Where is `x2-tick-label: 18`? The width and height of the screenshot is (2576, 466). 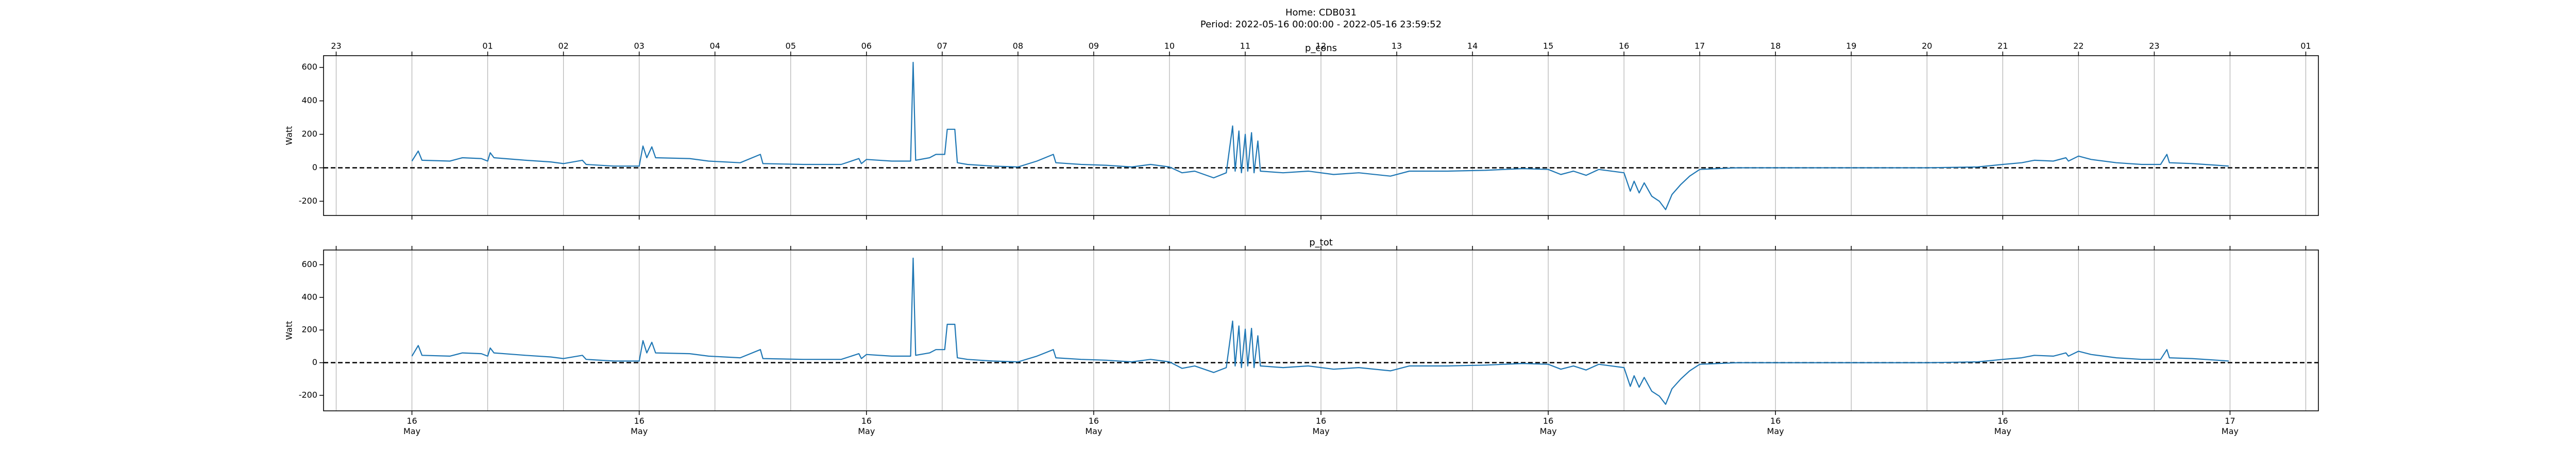
x2-tick-label: 18 is located at coordinates (1775, 46).